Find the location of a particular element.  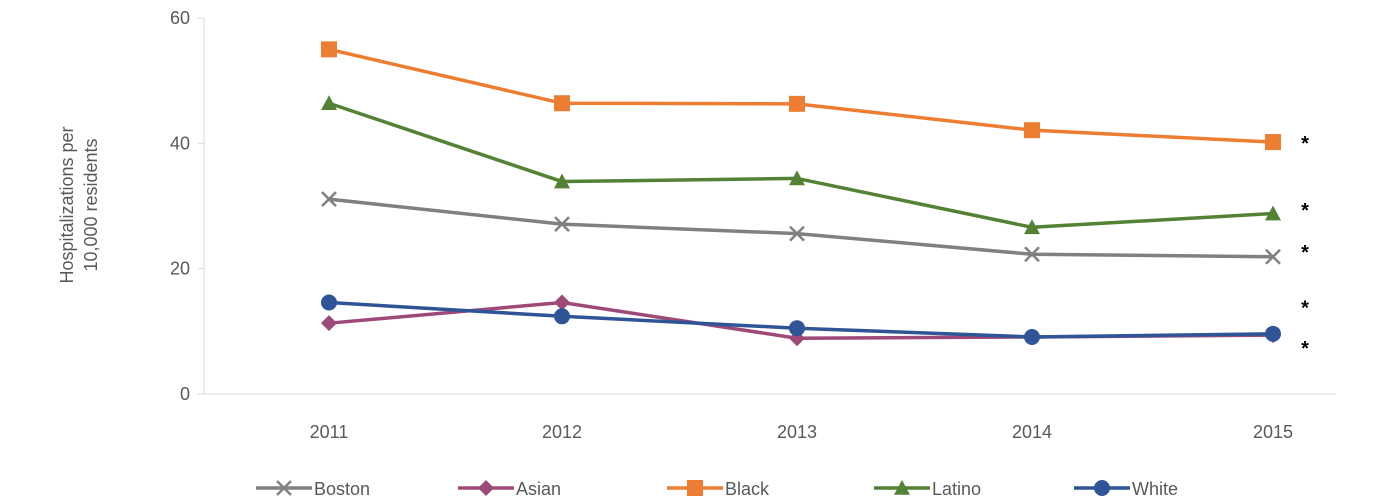

legend-label-boston: Boston is located at coordinates (342, 489).